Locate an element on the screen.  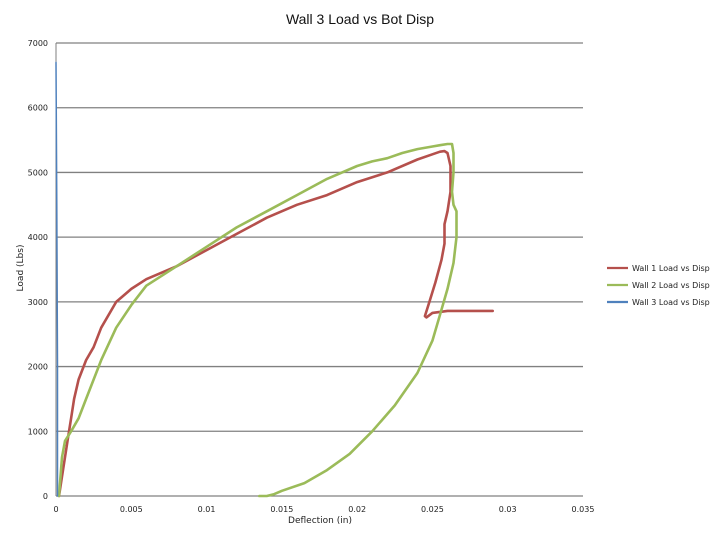
x-tick-label-0: 0 is located at coordinates (55, 509).